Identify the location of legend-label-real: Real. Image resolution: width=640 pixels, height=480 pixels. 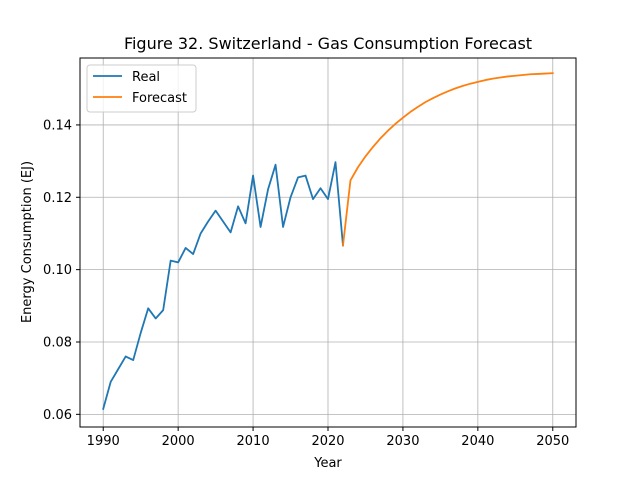
(146, 77).